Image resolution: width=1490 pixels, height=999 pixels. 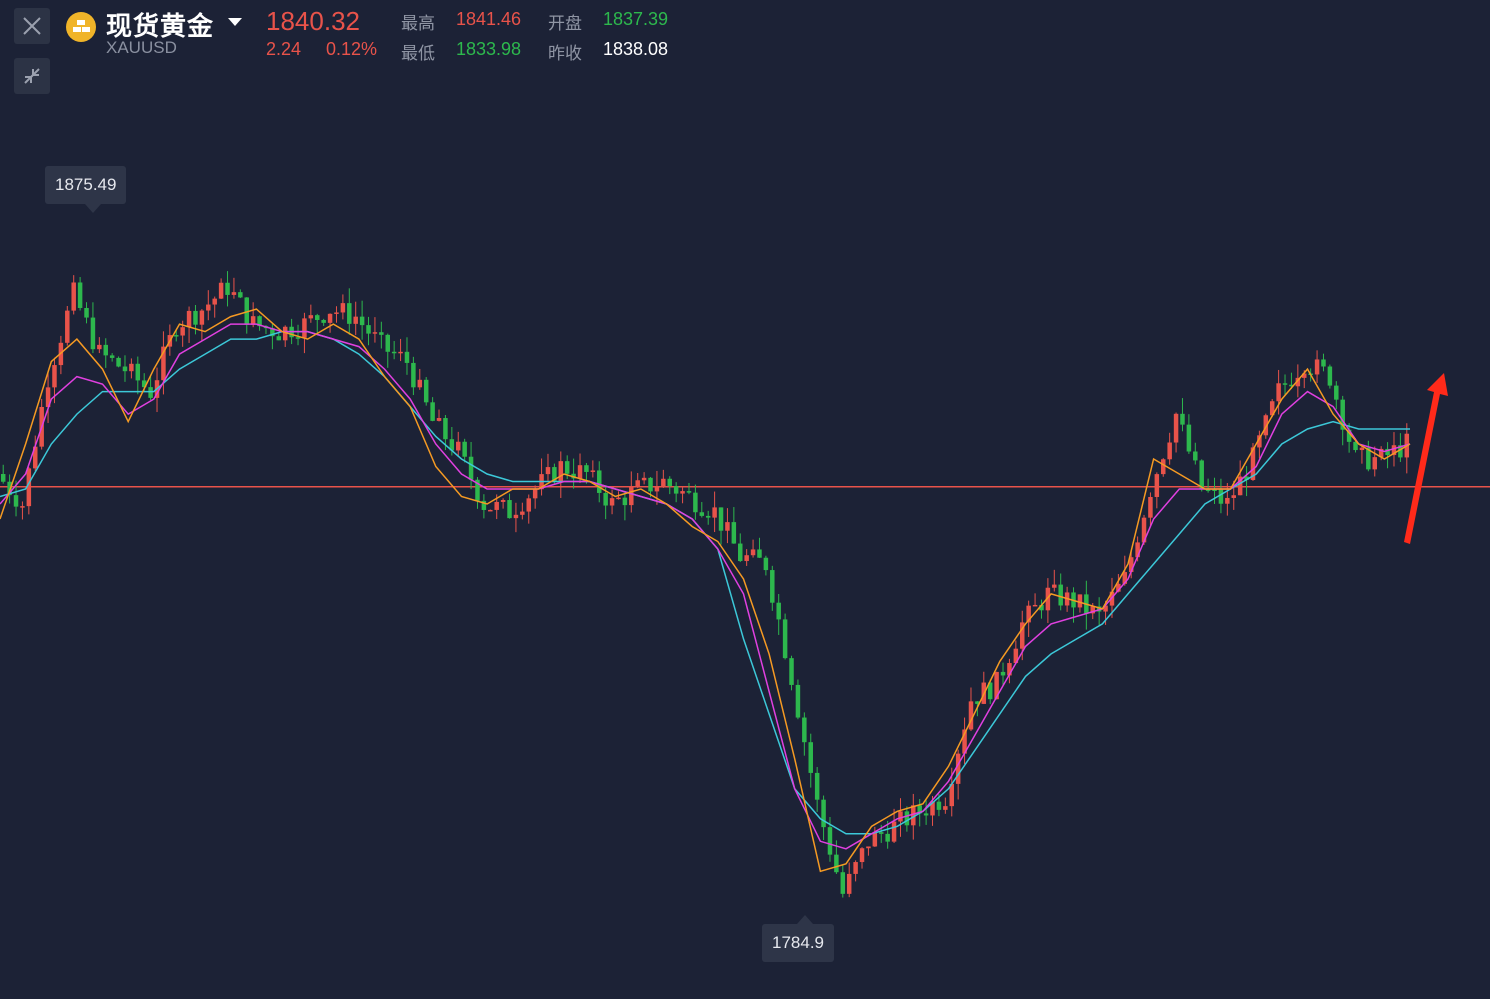 What do you see at coordinates (235, 22) in the screenshot?
I see `chevron-down-icon` at bounding box center [235, 22].